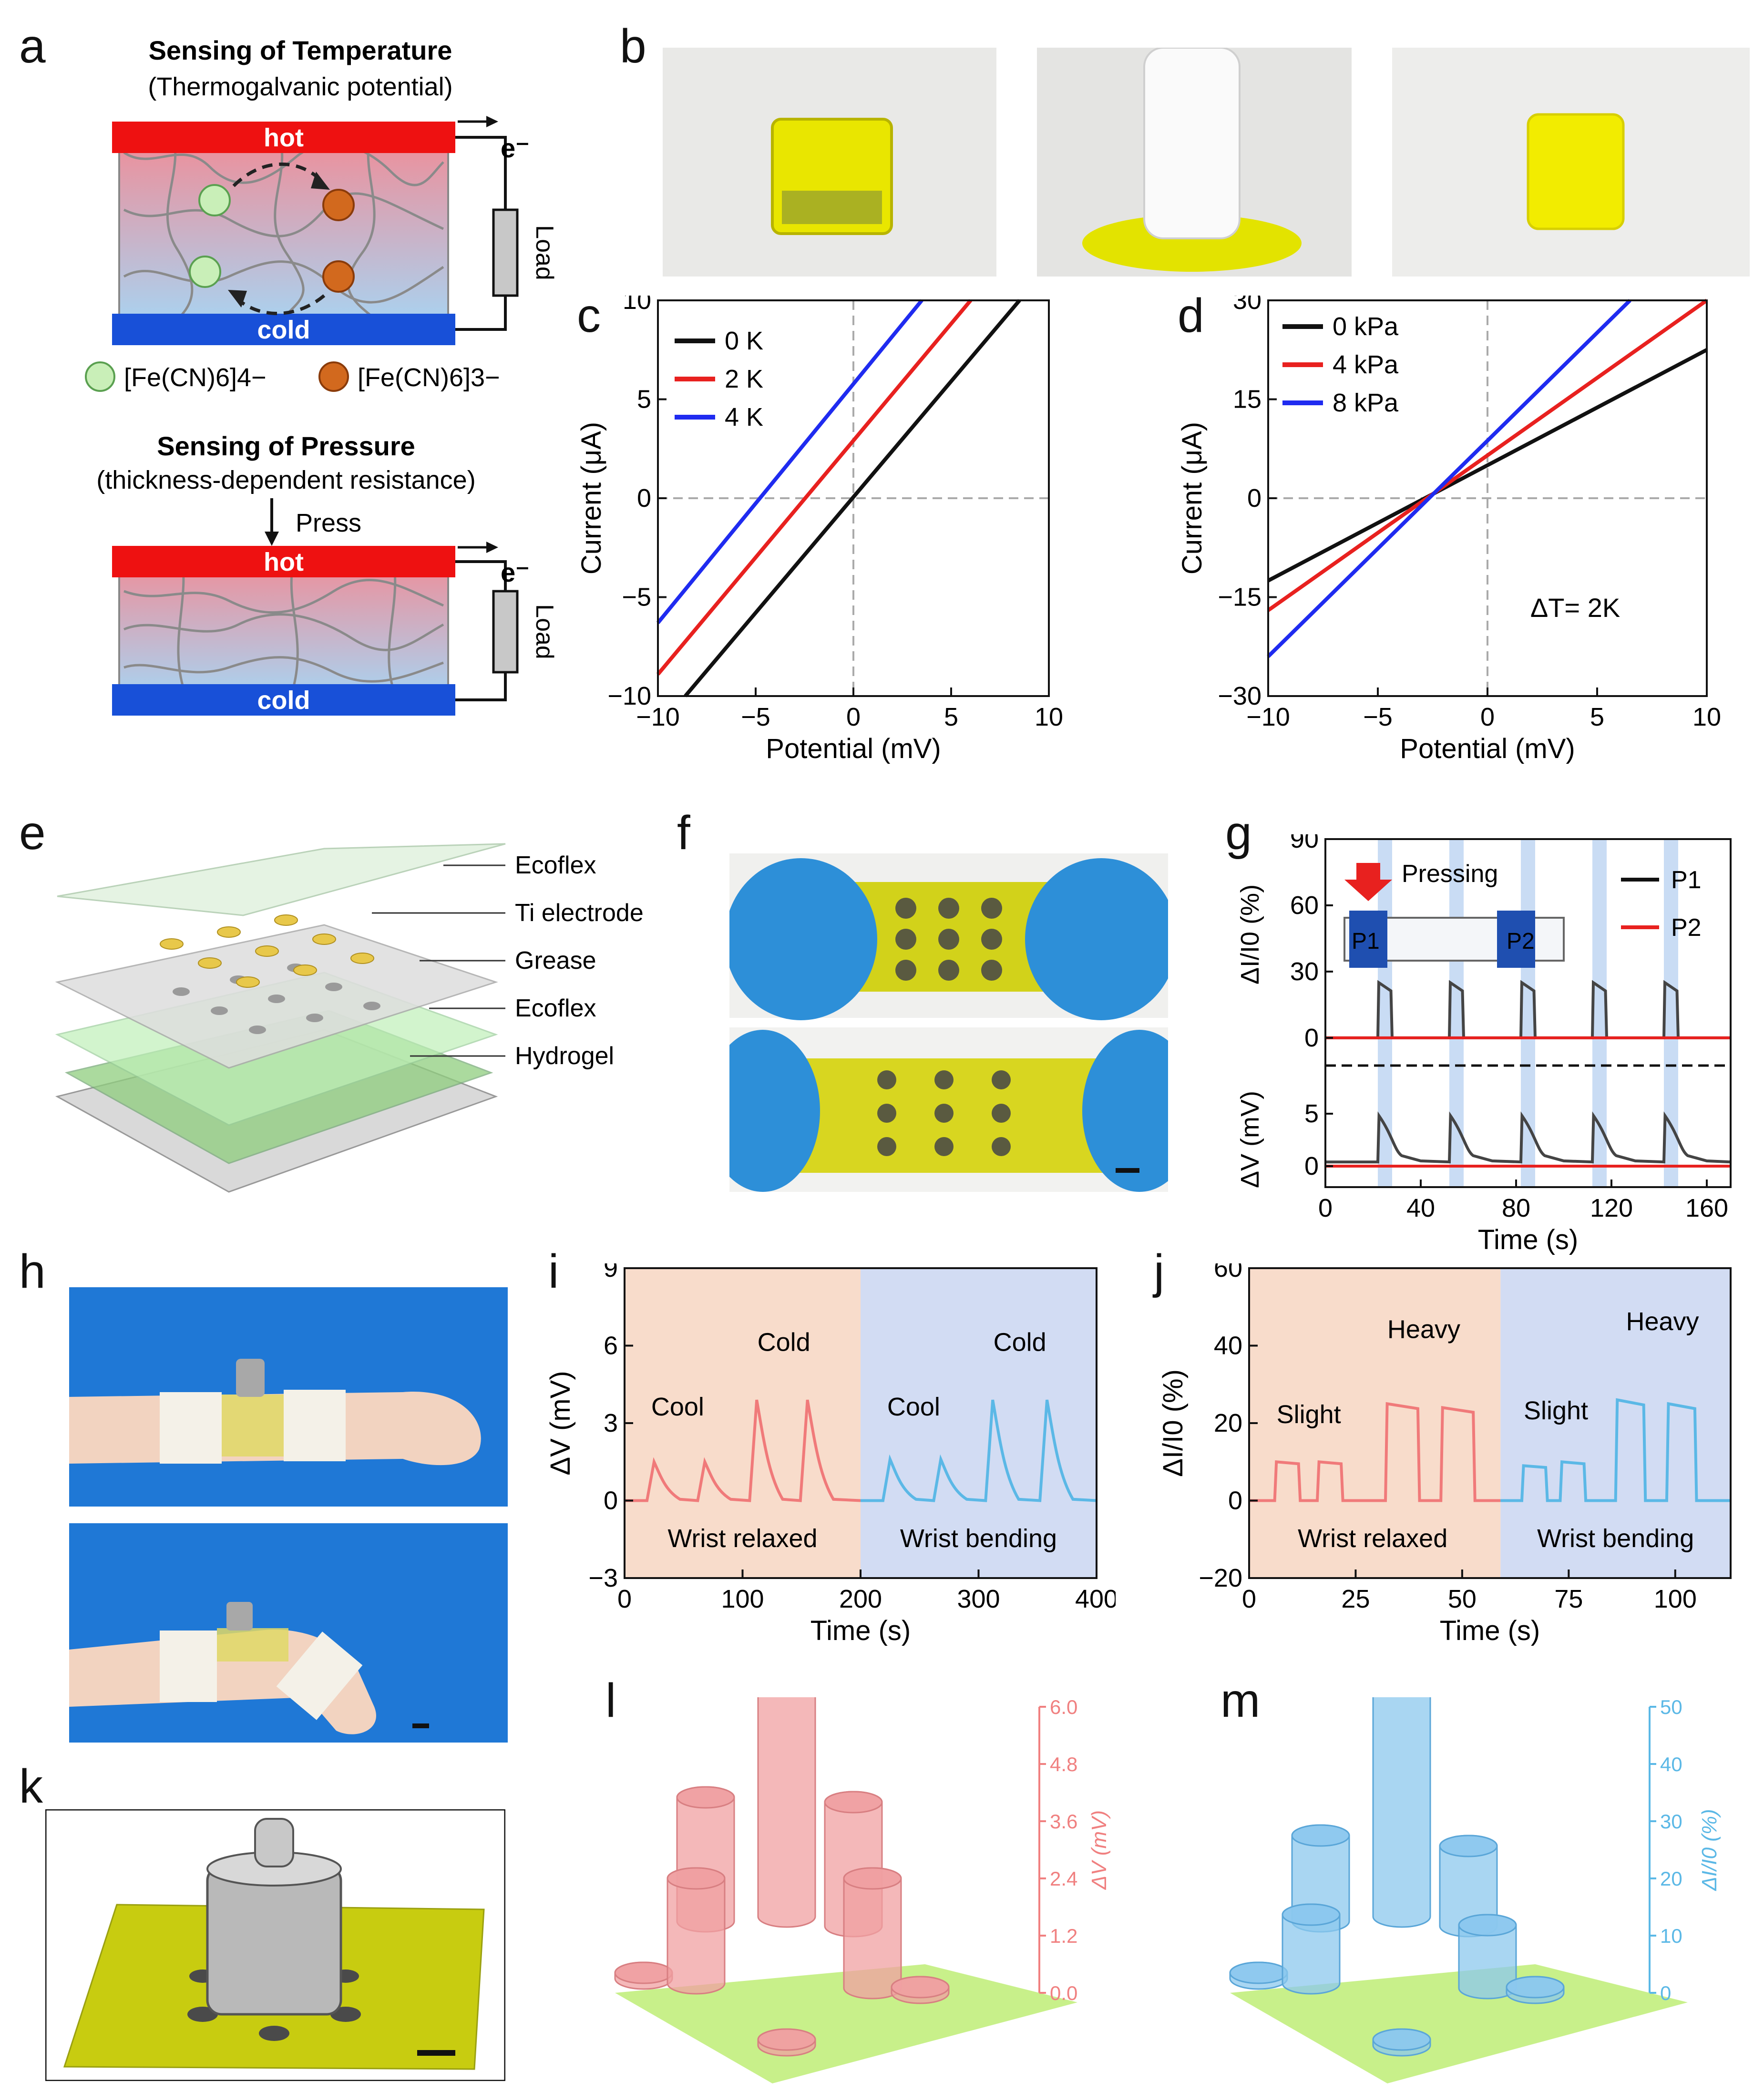 The width and height of the screenshot is (1764, 2092). What do you see at coordinates (272, 539) in the screenshot?
I see `a-press-arrowhead` at bounding box center [272, 539].